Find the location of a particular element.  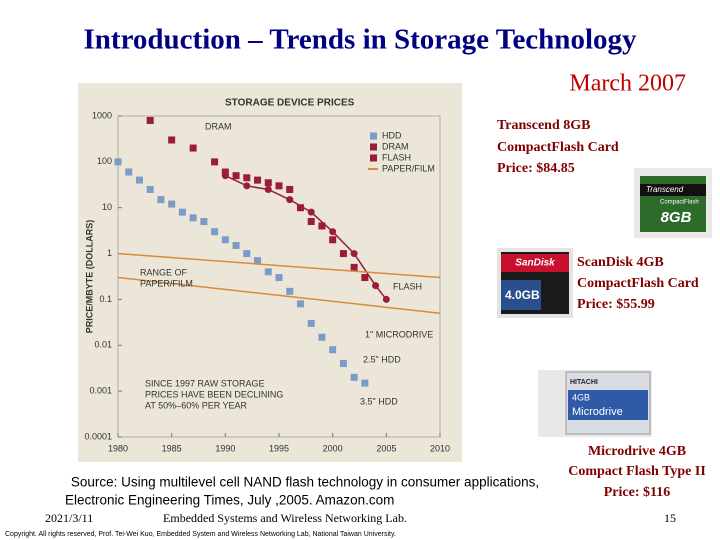

y-tick-label: 10 is located at coordinates (107, 207).